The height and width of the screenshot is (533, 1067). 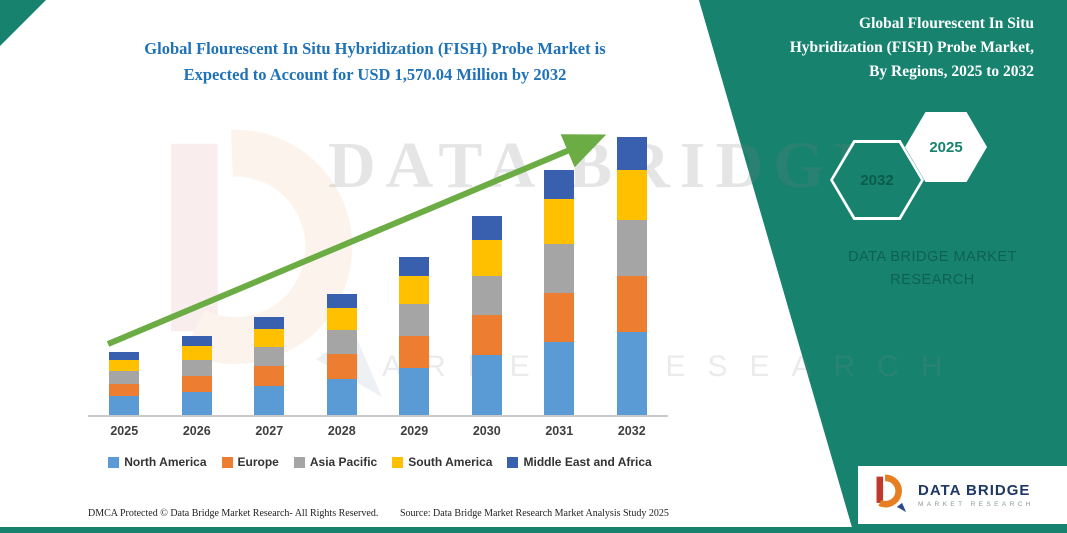 I want to click on data-bridge-logo-icon, so click(x=891, y=493).